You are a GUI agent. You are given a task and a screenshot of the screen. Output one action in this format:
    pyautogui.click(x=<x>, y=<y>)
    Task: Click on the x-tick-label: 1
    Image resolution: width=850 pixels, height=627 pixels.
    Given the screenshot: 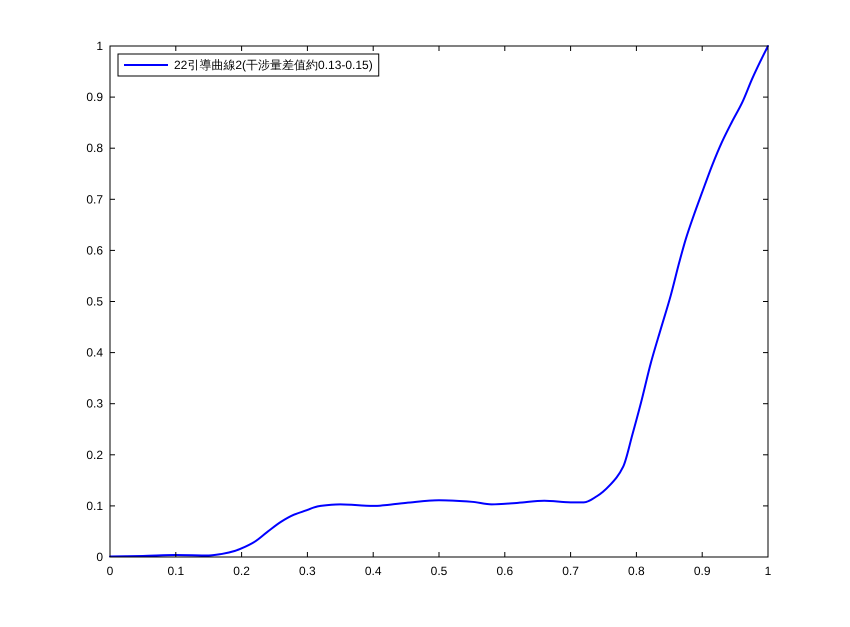 What is the action you would take?
    pyautogui.click(x=768, y=571)
    